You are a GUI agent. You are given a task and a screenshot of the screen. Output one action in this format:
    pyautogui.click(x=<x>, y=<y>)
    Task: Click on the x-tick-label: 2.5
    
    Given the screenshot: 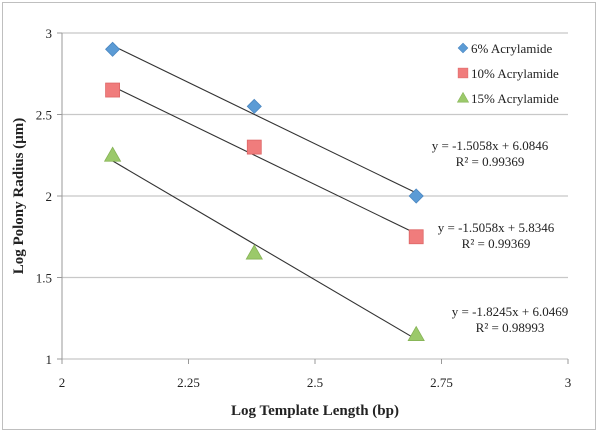 What is the action you would take?
    pyautogui.click(x=315, y=382)
    